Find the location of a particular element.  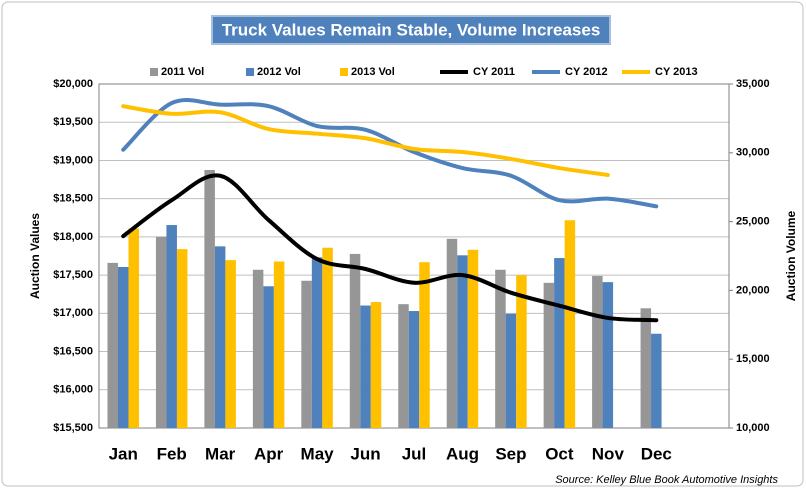

y-tick-label: $18,000 is located at coordinates (73, 237).